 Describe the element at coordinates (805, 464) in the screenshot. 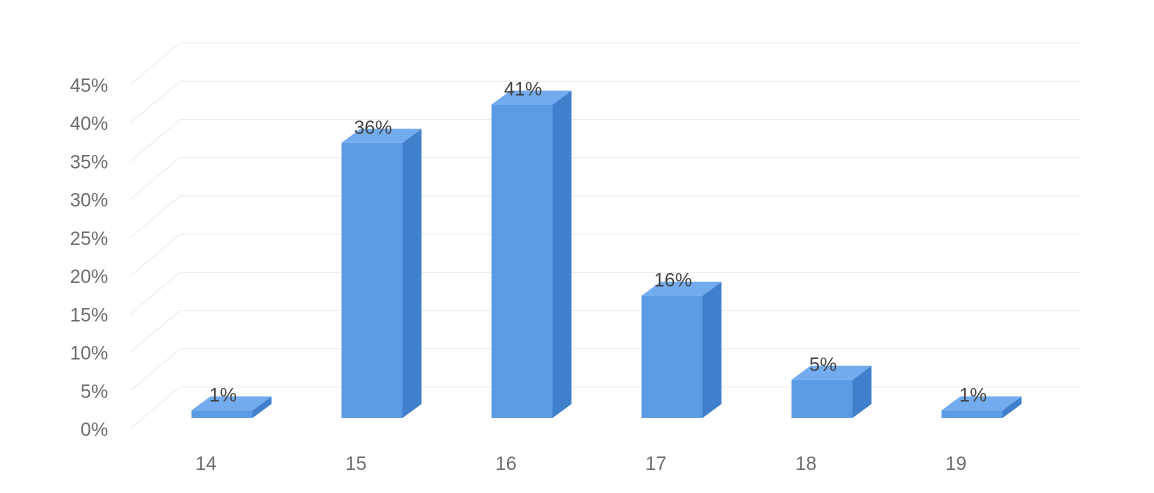

I see `x-tick-label: 18` at that location.